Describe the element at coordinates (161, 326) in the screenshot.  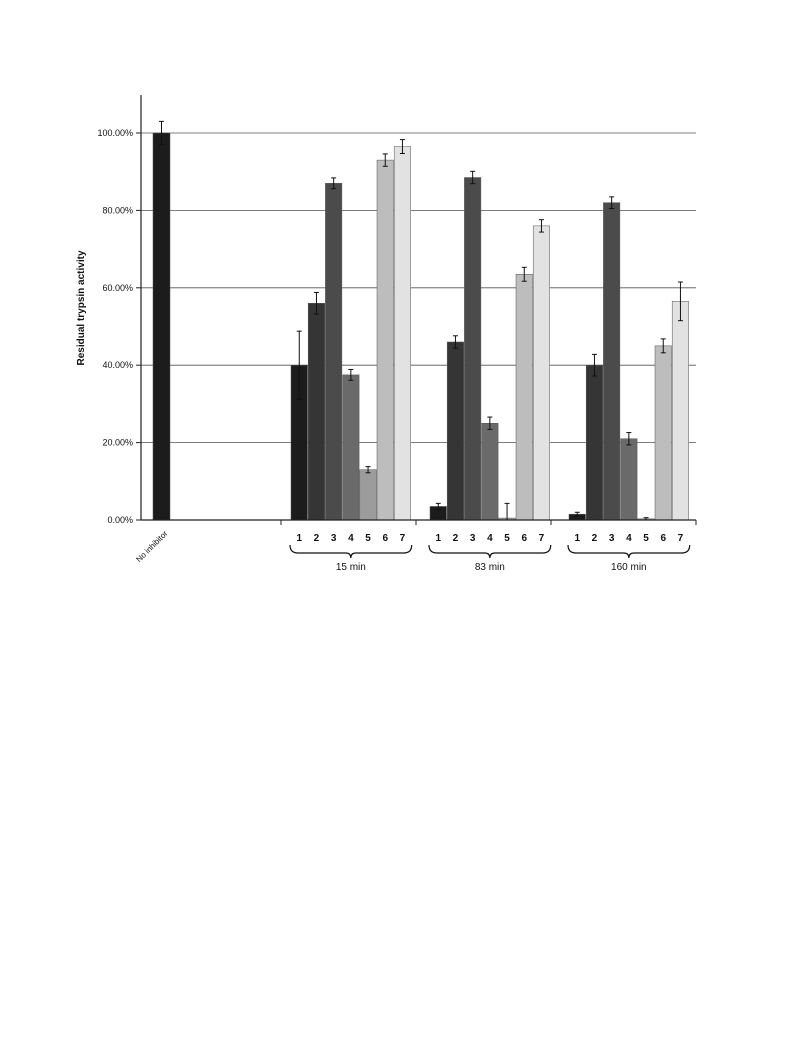
I see `control-bar` at that location.